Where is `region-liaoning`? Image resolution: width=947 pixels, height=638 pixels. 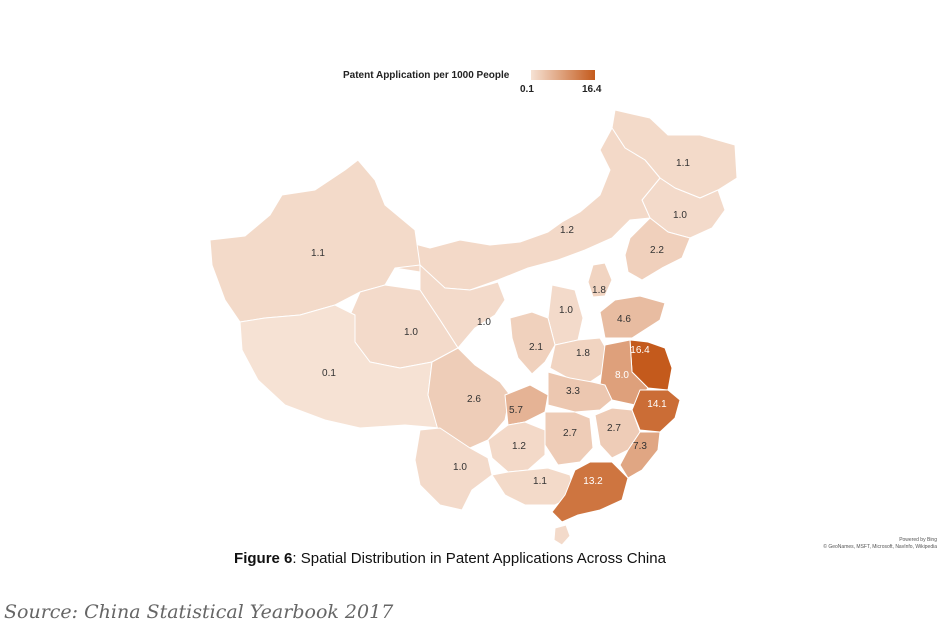 region-liaoning is located at coordinates (657, 249).